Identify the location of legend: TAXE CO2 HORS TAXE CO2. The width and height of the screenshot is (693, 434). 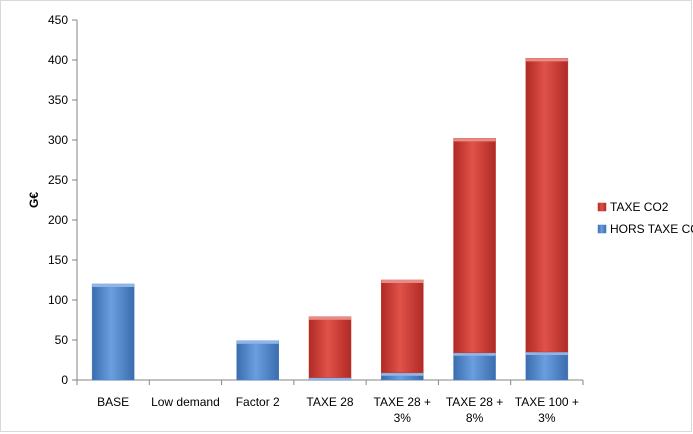
(645, 218).